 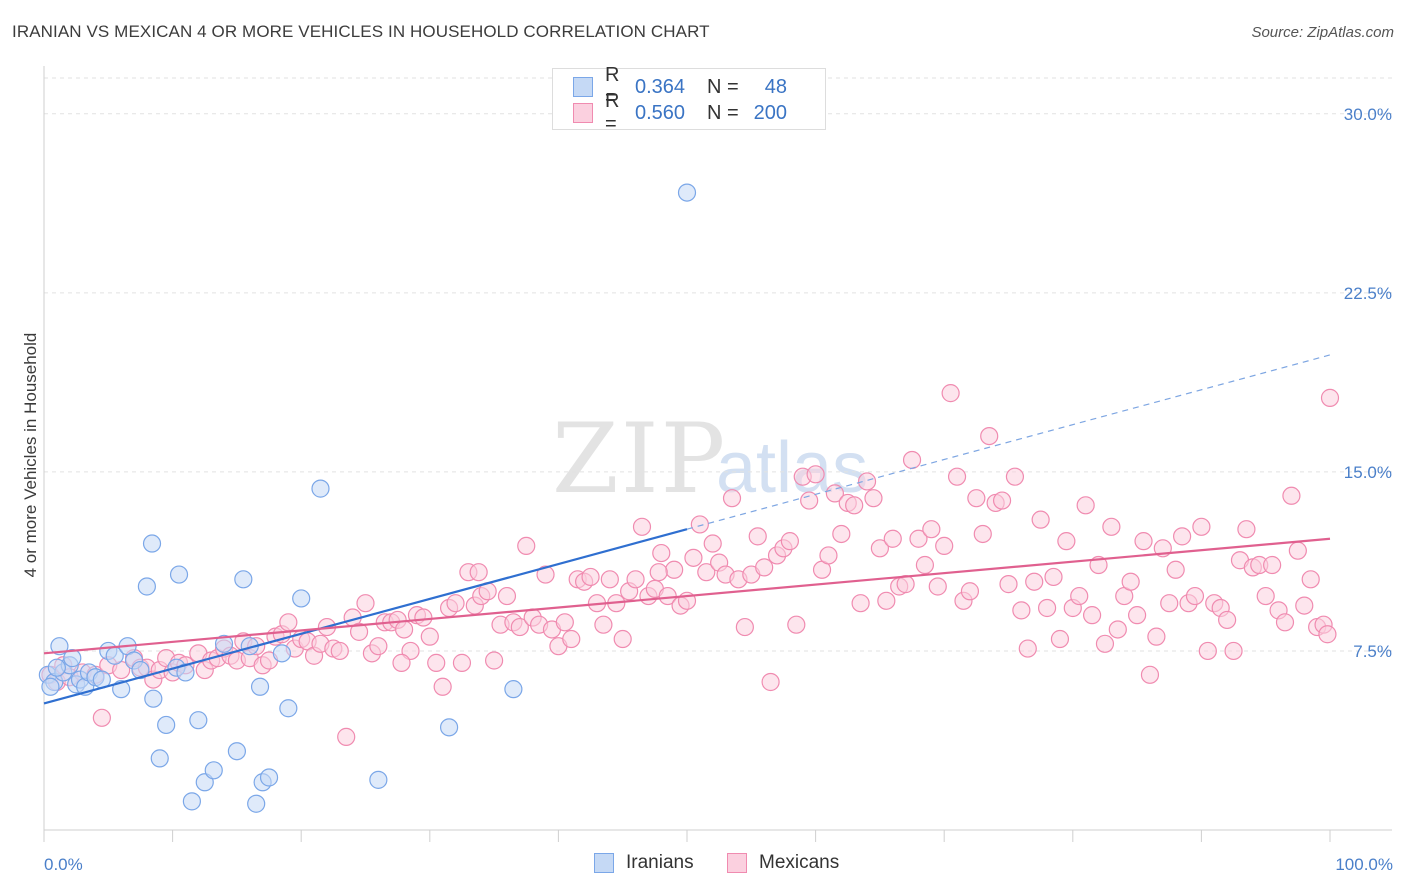 What do you see at coordinates (775, 86) in the screenshot?
I see `legend-n-value: 48` at bounding box center [775, 86].